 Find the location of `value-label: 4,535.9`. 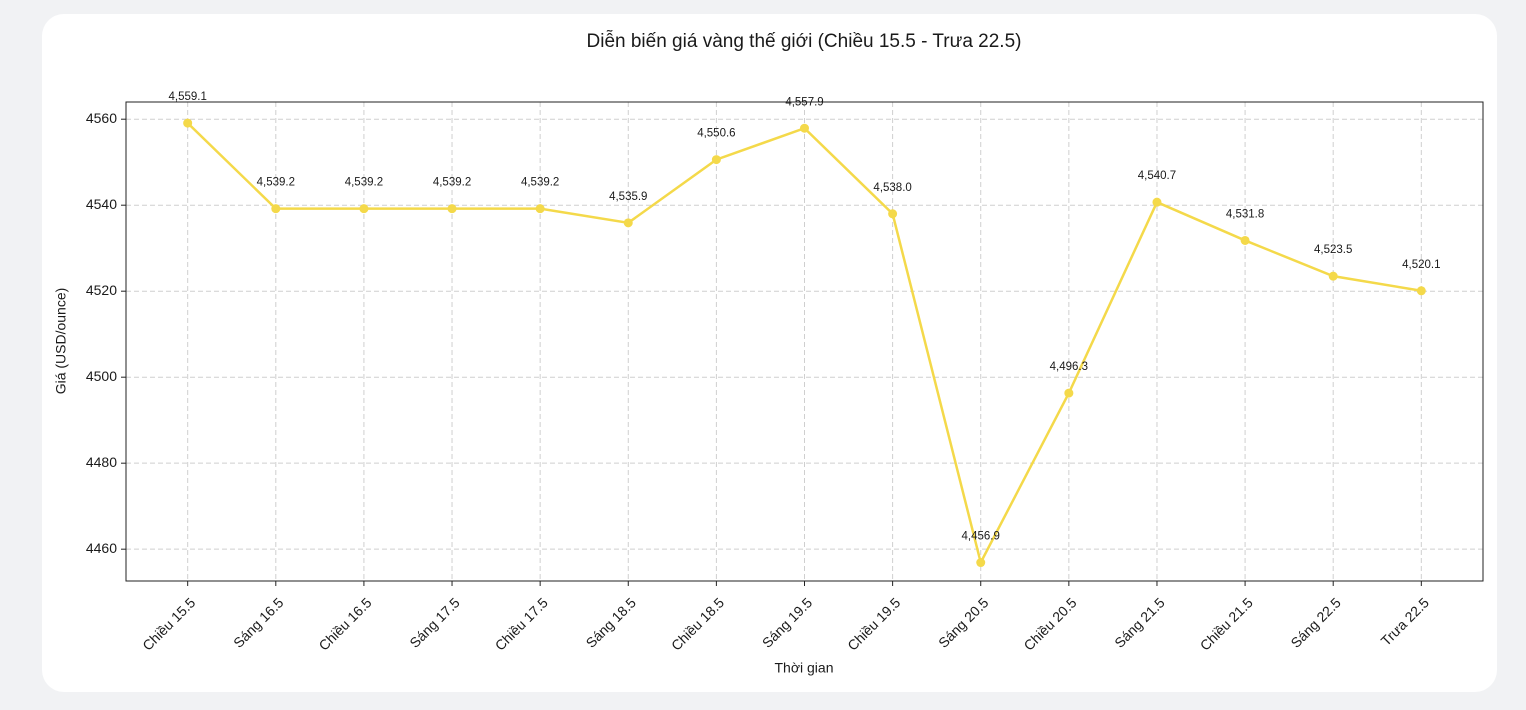

value-label: 4,535.9 is located at coordinates (628, 197).